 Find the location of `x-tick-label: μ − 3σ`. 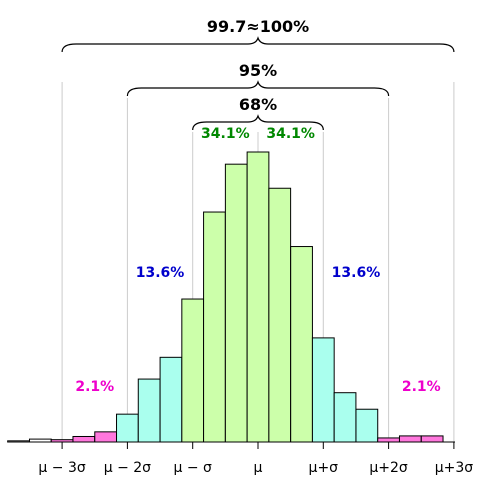

x-tick-label: μ − 3σ is located at coordinates (61, 468).